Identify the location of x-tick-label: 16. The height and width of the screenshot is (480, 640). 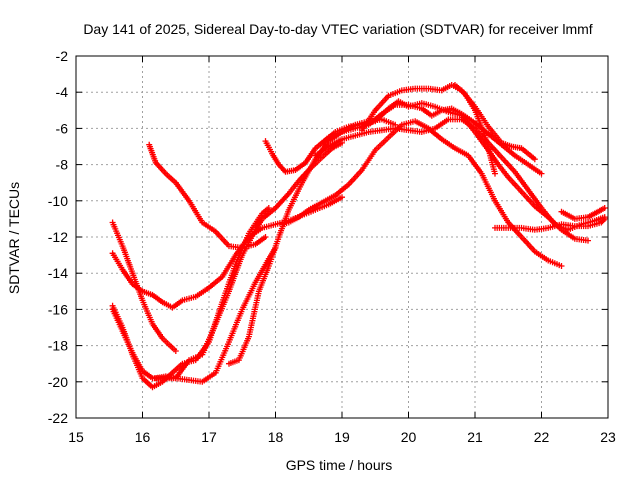
(143, 437).